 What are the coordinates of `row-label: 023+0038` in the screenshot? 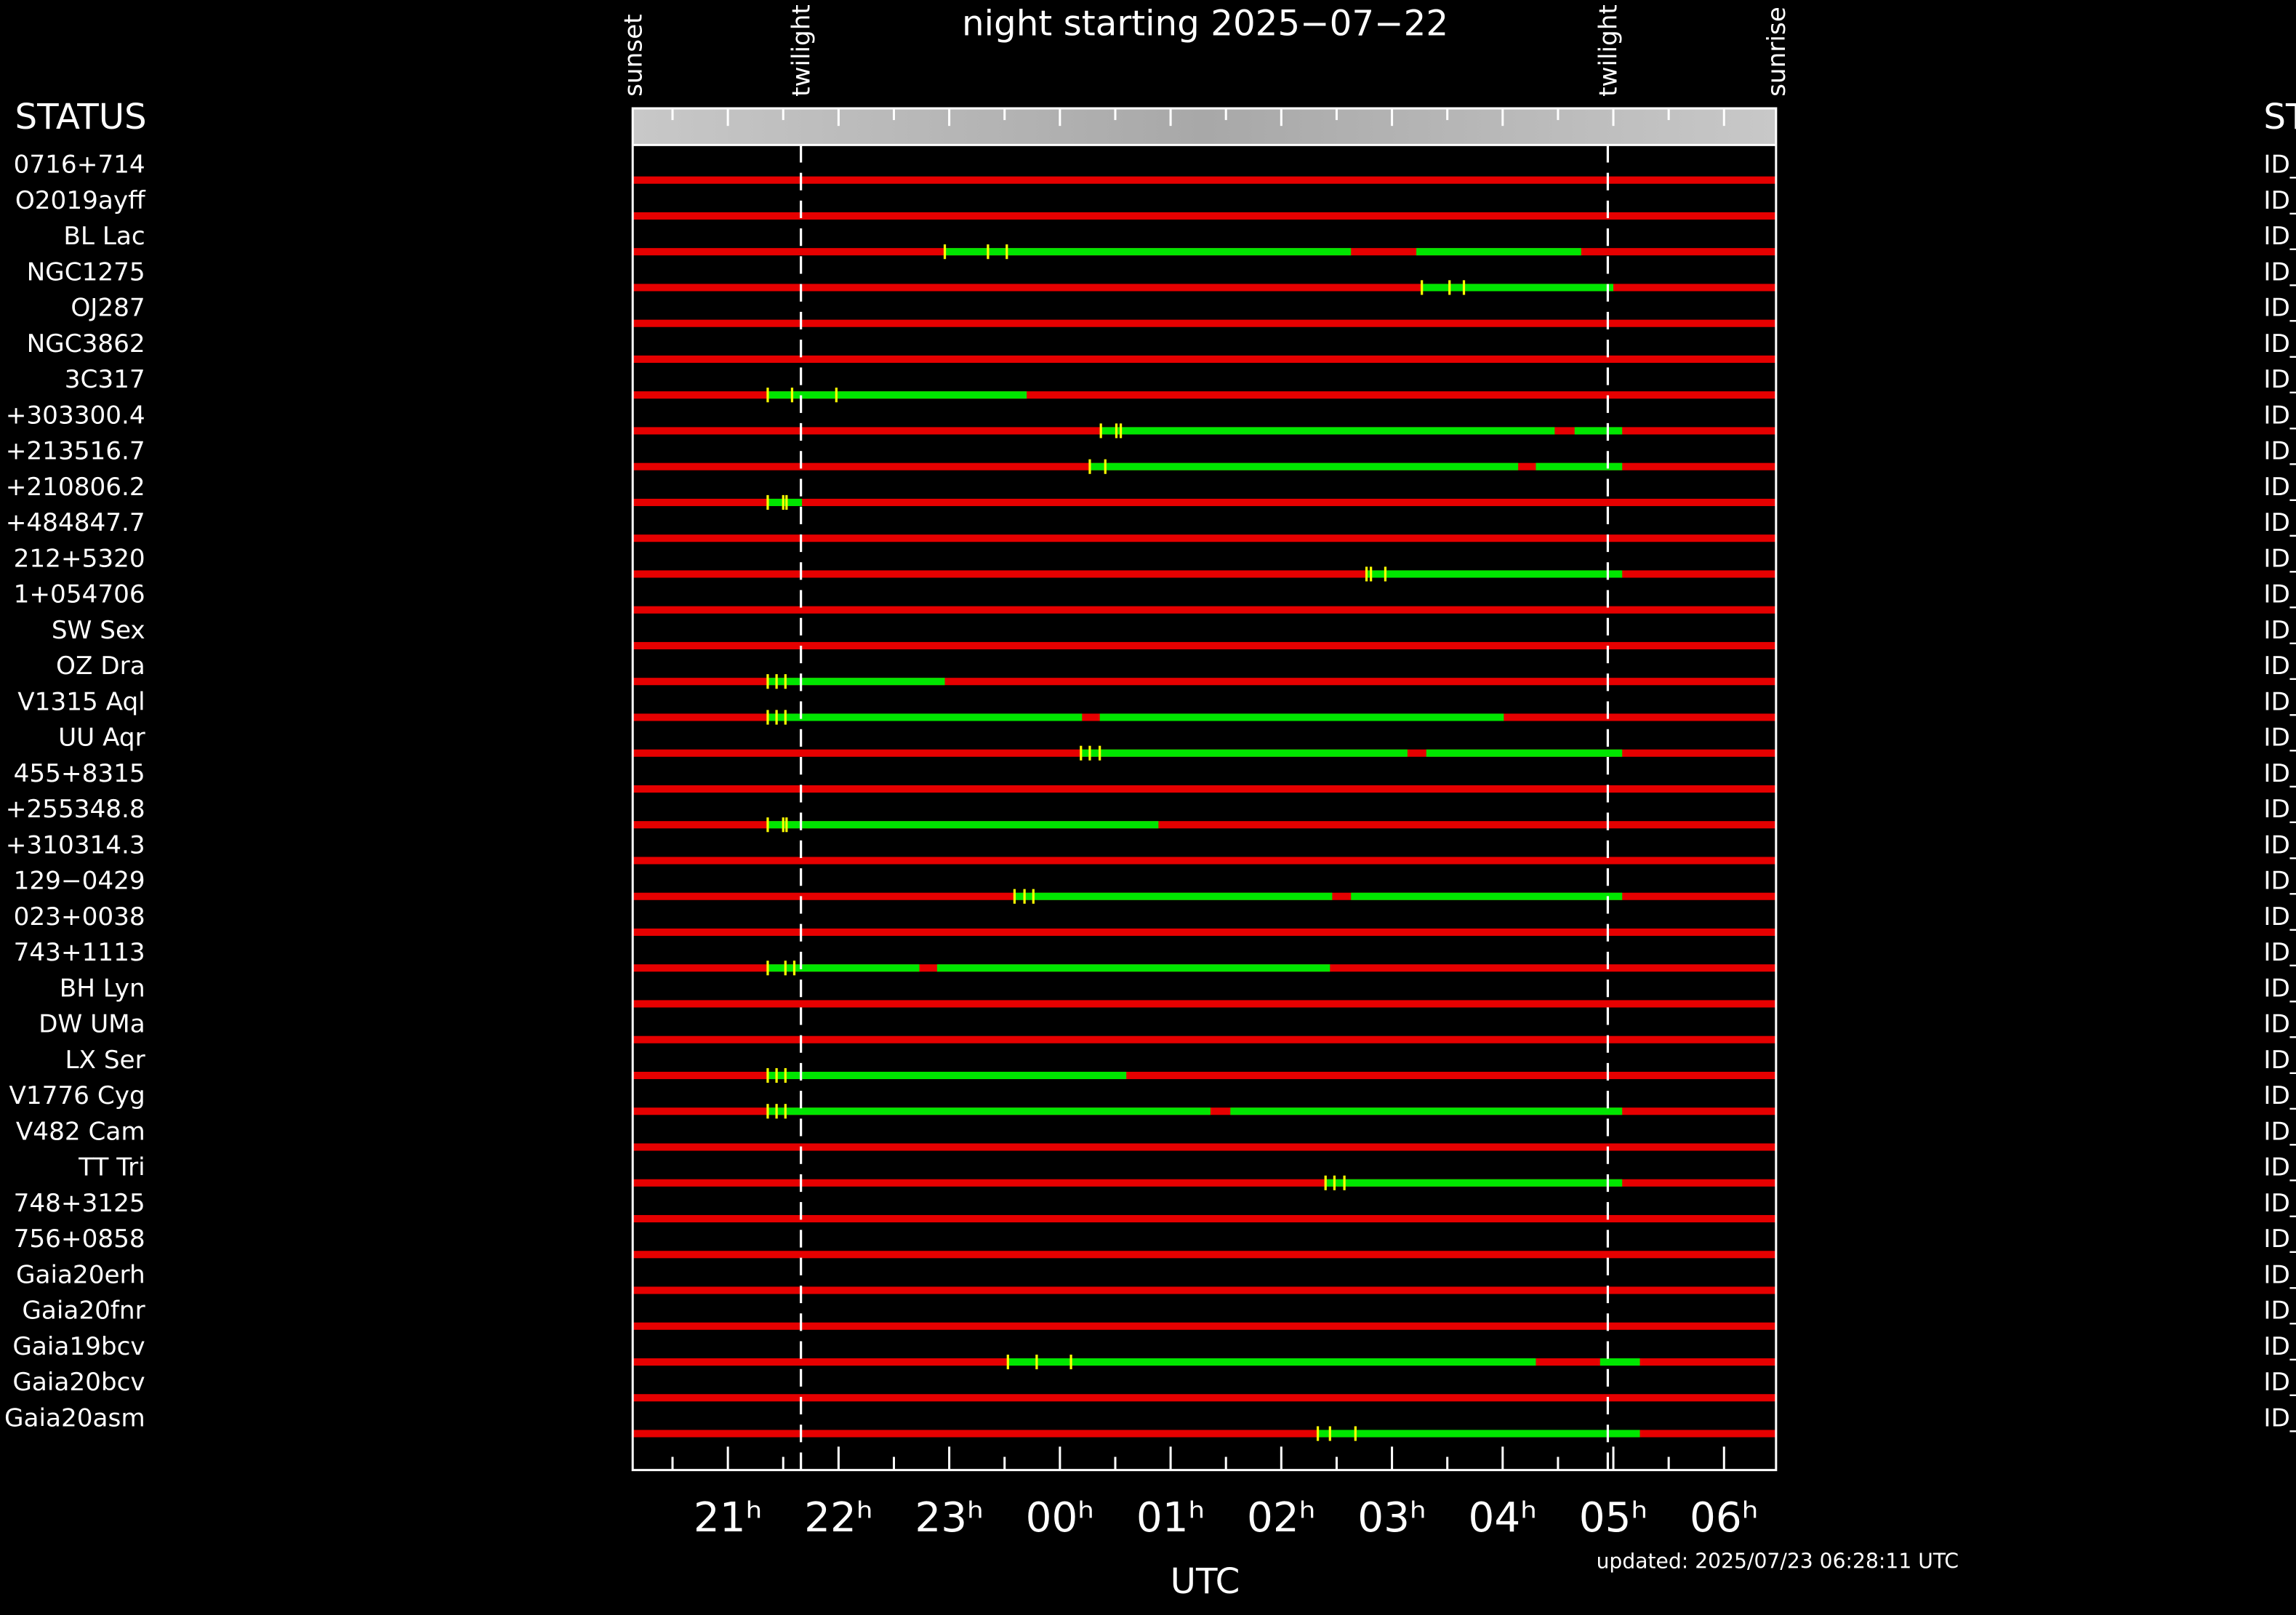 It's located at (79, 916).